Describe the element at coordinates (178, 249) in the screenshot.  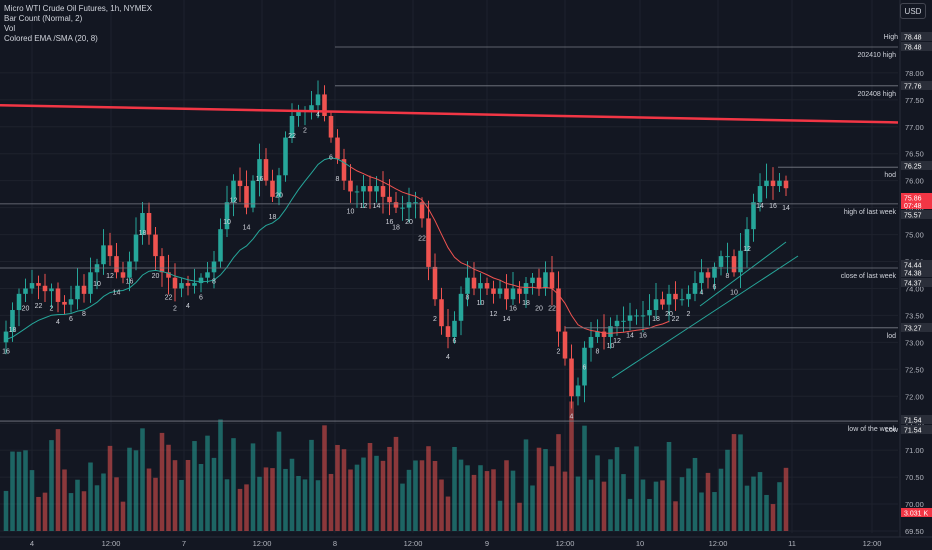
I see `ema-line` at that location.